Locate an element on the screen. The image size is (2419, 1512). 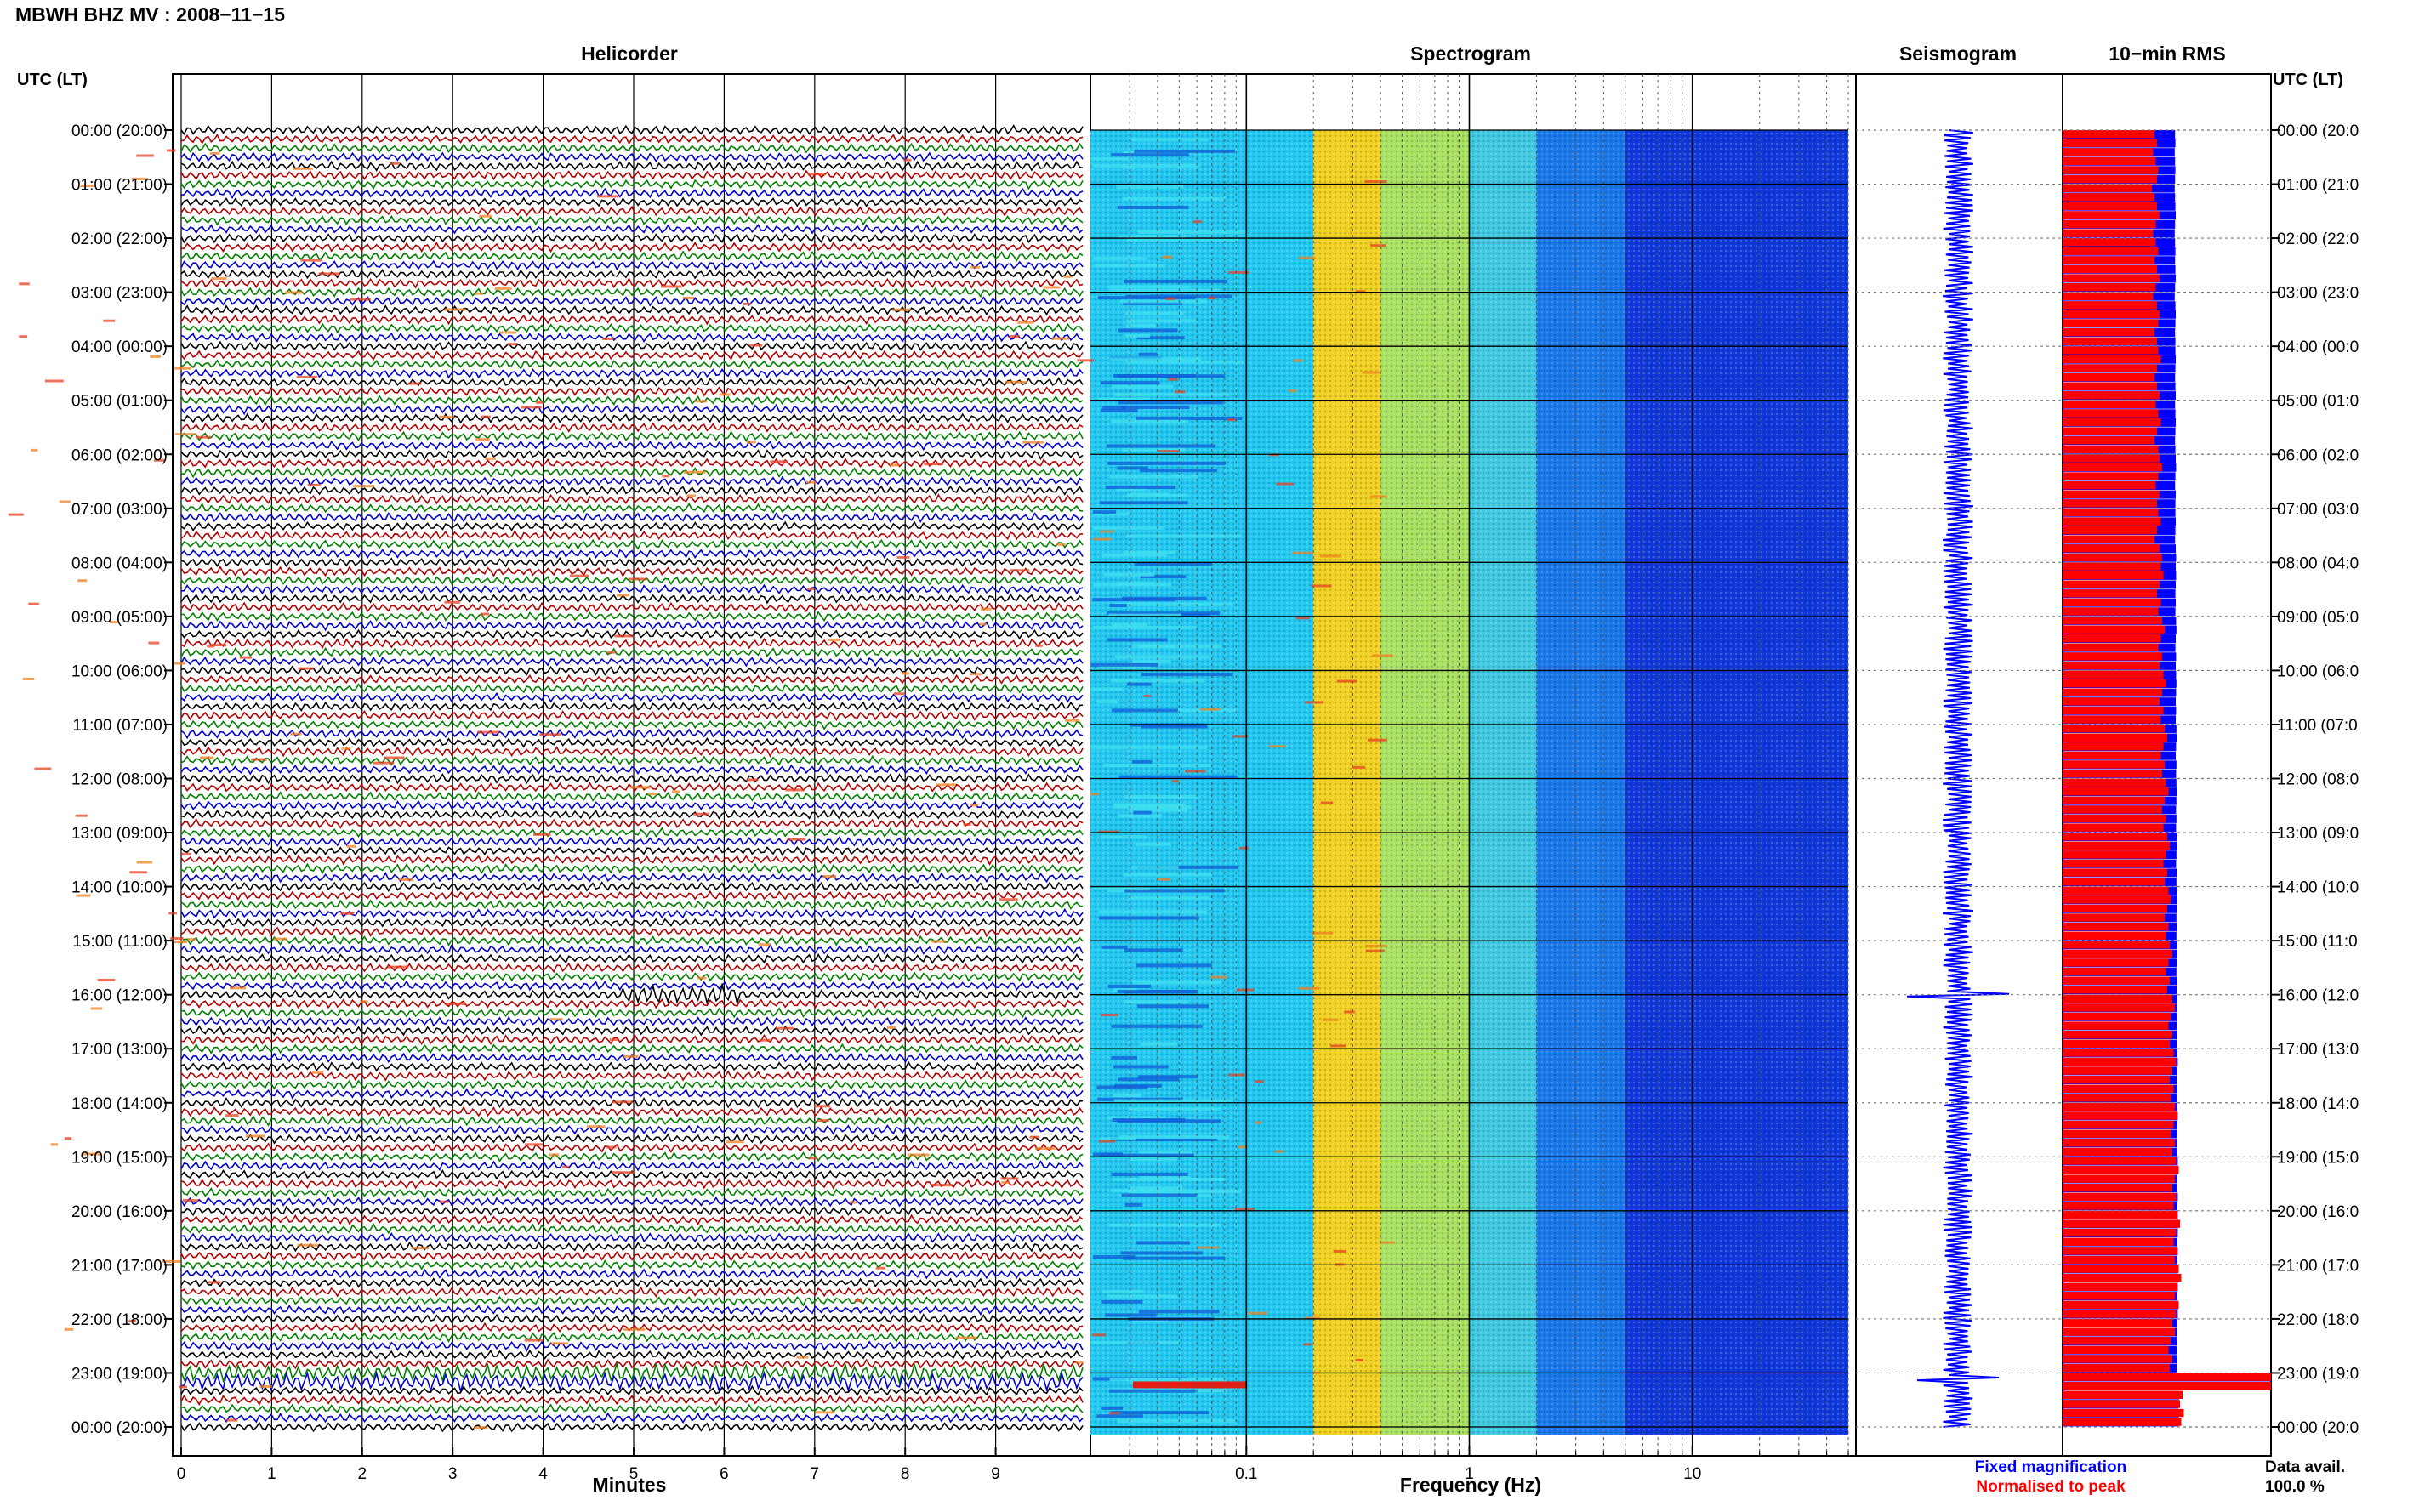
time-label-left: 04:00 (00:00) is located at coordinates (119, 347).